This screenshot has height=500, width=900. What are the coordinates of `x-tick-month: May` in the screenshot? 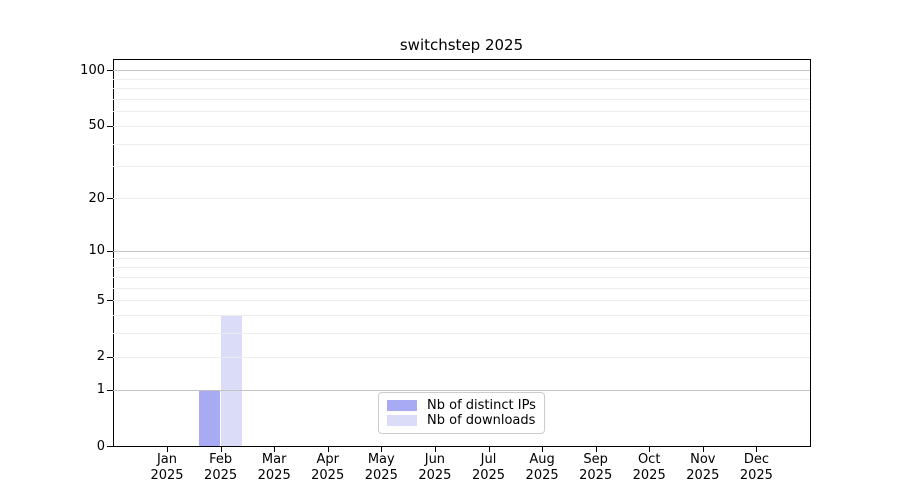 It's located at (381, 459).